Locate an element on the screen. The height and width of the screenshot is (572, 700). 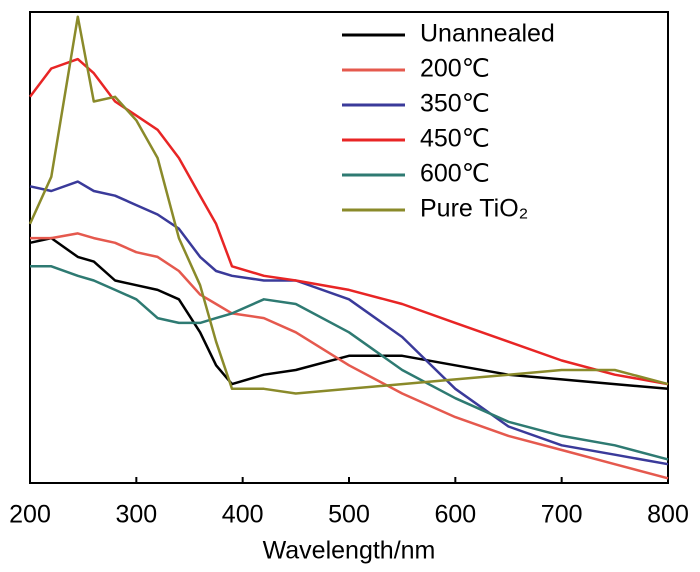
legend-label: Pure TiO₂ is located at coordinates (474, 209).